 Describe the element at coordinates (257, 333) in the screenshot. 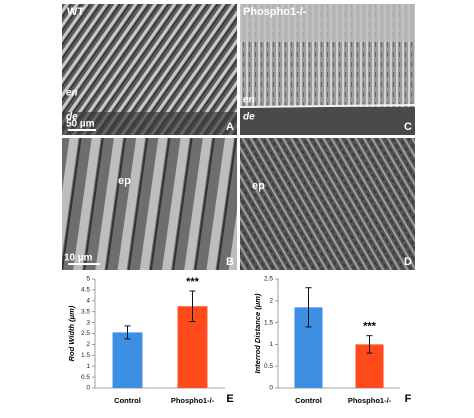

I see `y-axis-label: Interrod Distance (μm)` at that location.